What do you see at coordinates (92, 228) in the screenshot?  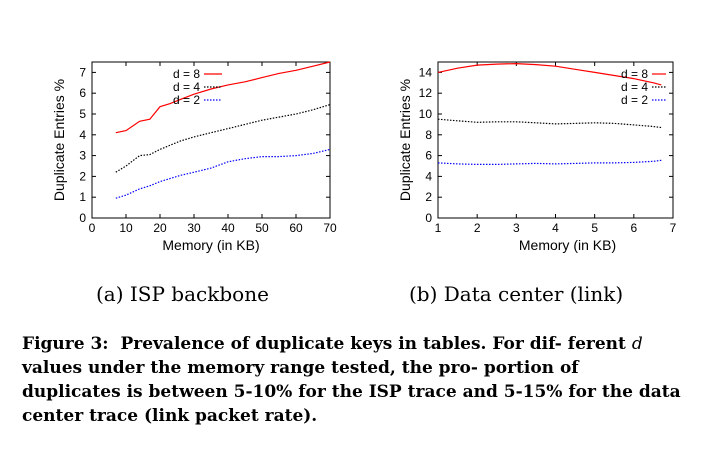 I see `x-tick-label: 0` at bounding box center [92, 228].